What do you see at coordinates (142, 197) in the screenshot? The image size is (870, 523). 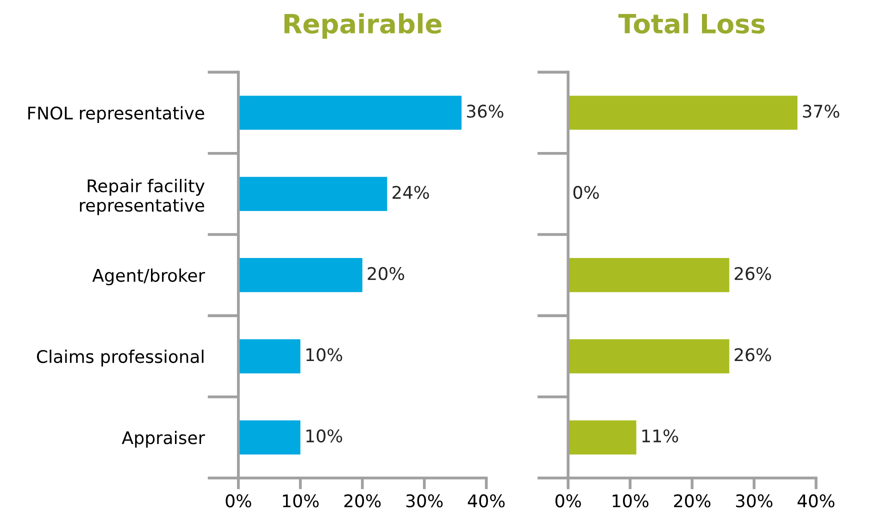 I see `y-tick-label: Repair facility representative` at bounding box center [142, 197].